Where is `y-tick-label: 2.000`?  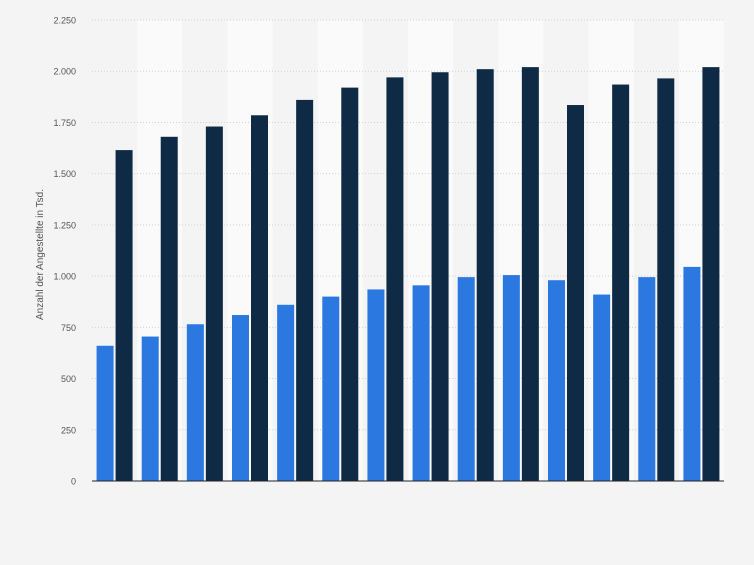 y-tick-label: 2.000 is located at coordinates (64, 72).